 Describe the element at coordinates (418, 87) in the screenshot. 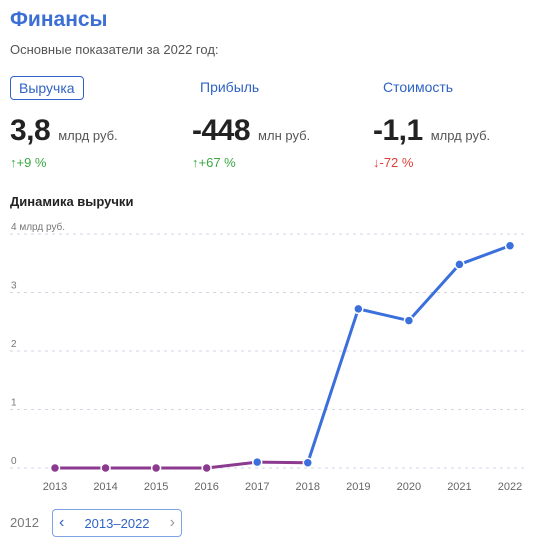

I see `tab-value: Стоимость` at that location.